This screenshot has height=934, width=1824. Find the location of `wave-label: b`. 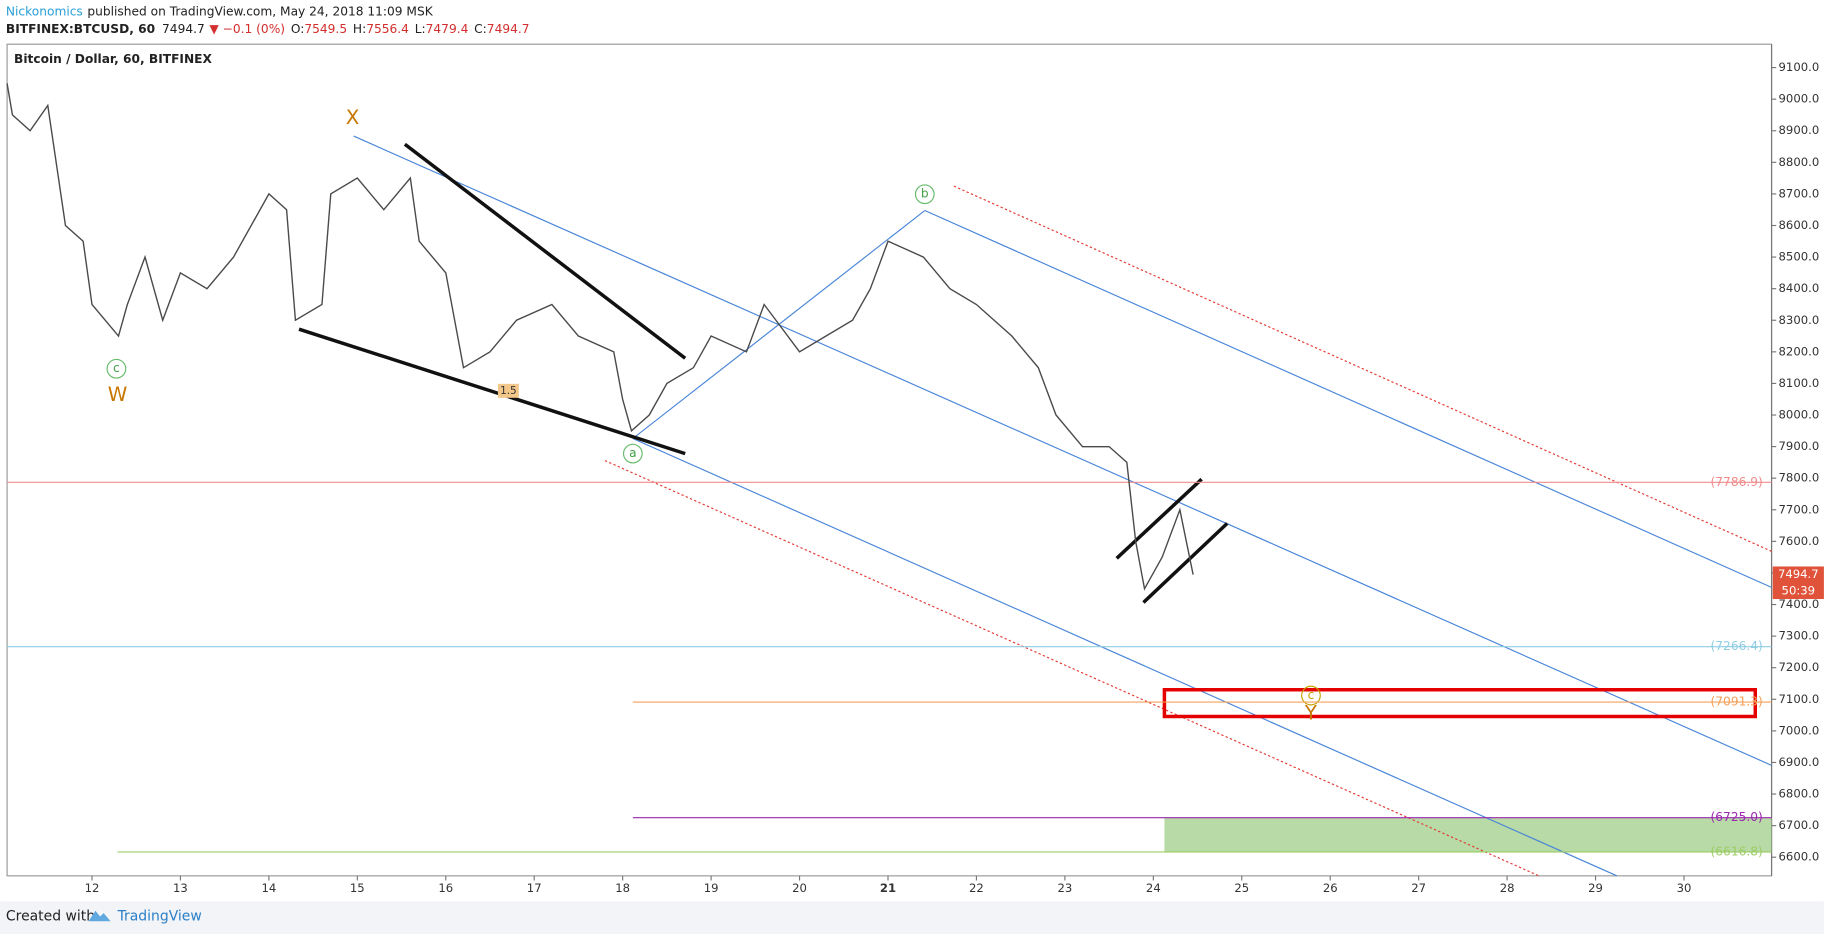

wave-label: b is located at coordinates (925, 194).